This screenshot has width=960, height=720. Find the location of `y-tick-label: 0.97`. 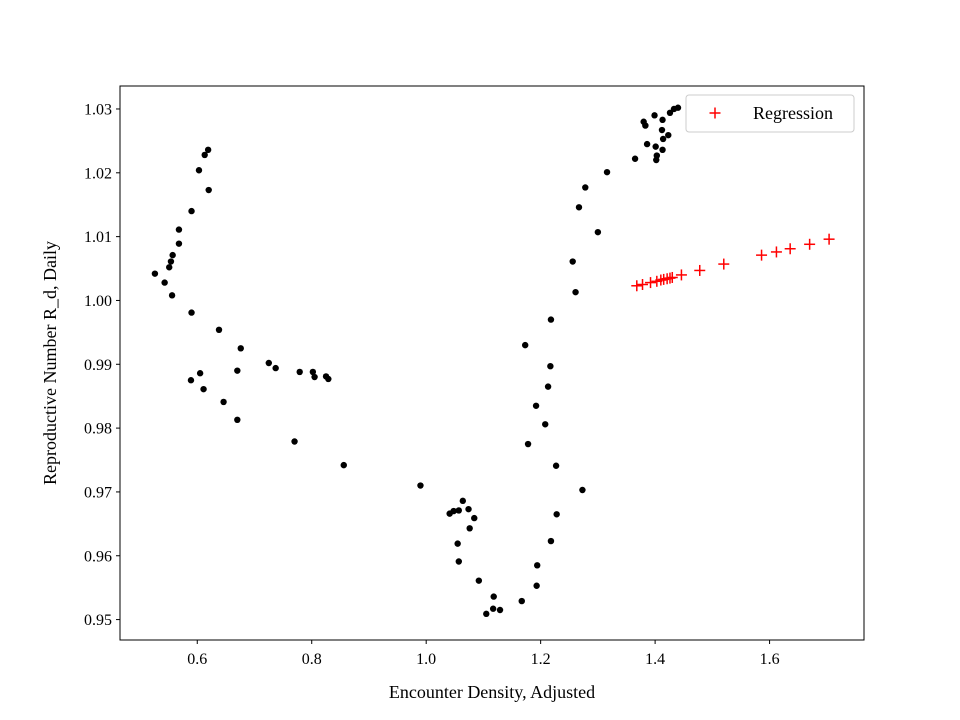

y-tick-label: 0.97 is located at coordinates (98, 492).